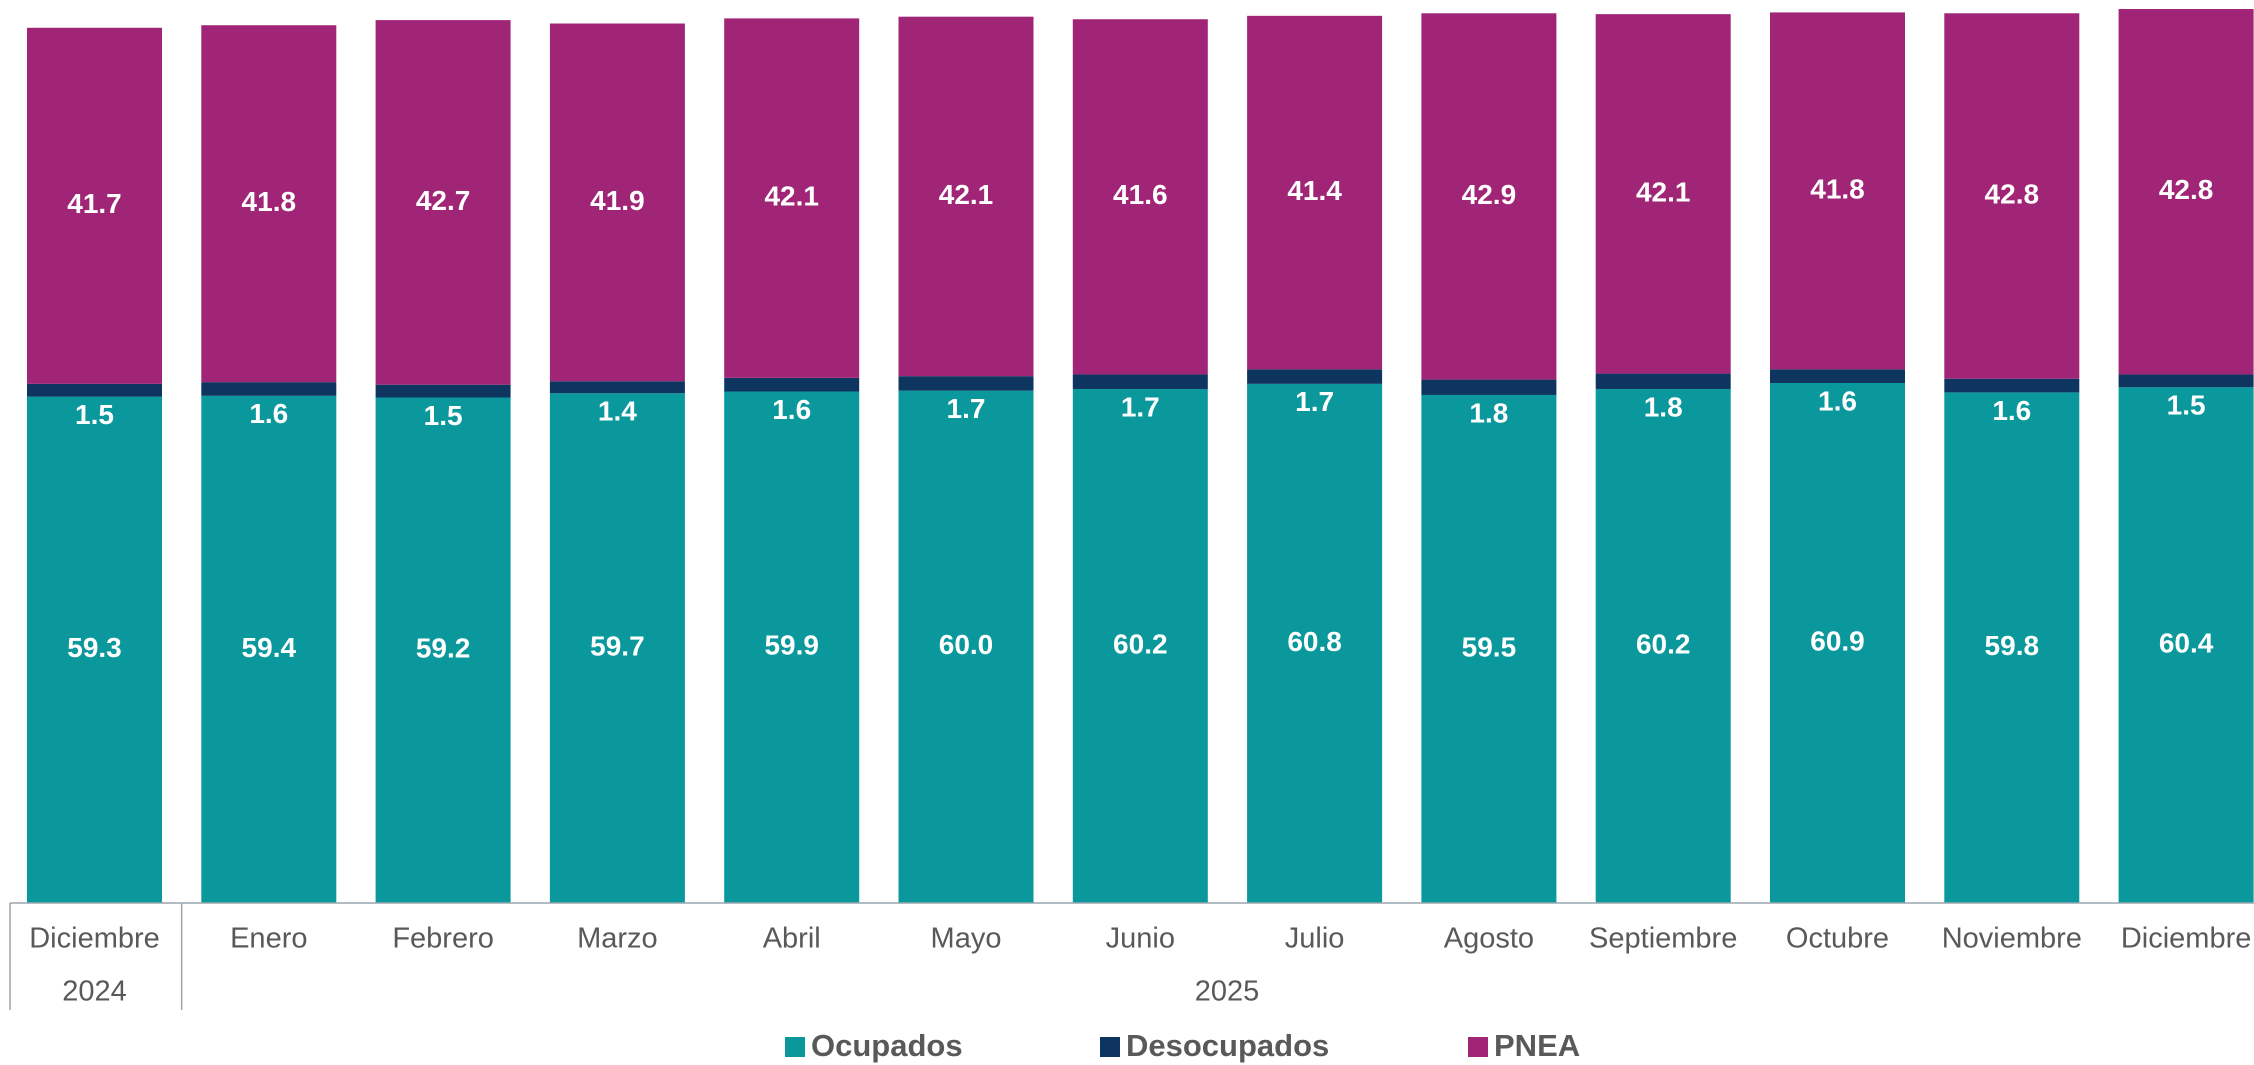 The width and height of the screenshot is (2254, 1065). I want to click on legend-label: Desocupados, so click(1227, 1045).